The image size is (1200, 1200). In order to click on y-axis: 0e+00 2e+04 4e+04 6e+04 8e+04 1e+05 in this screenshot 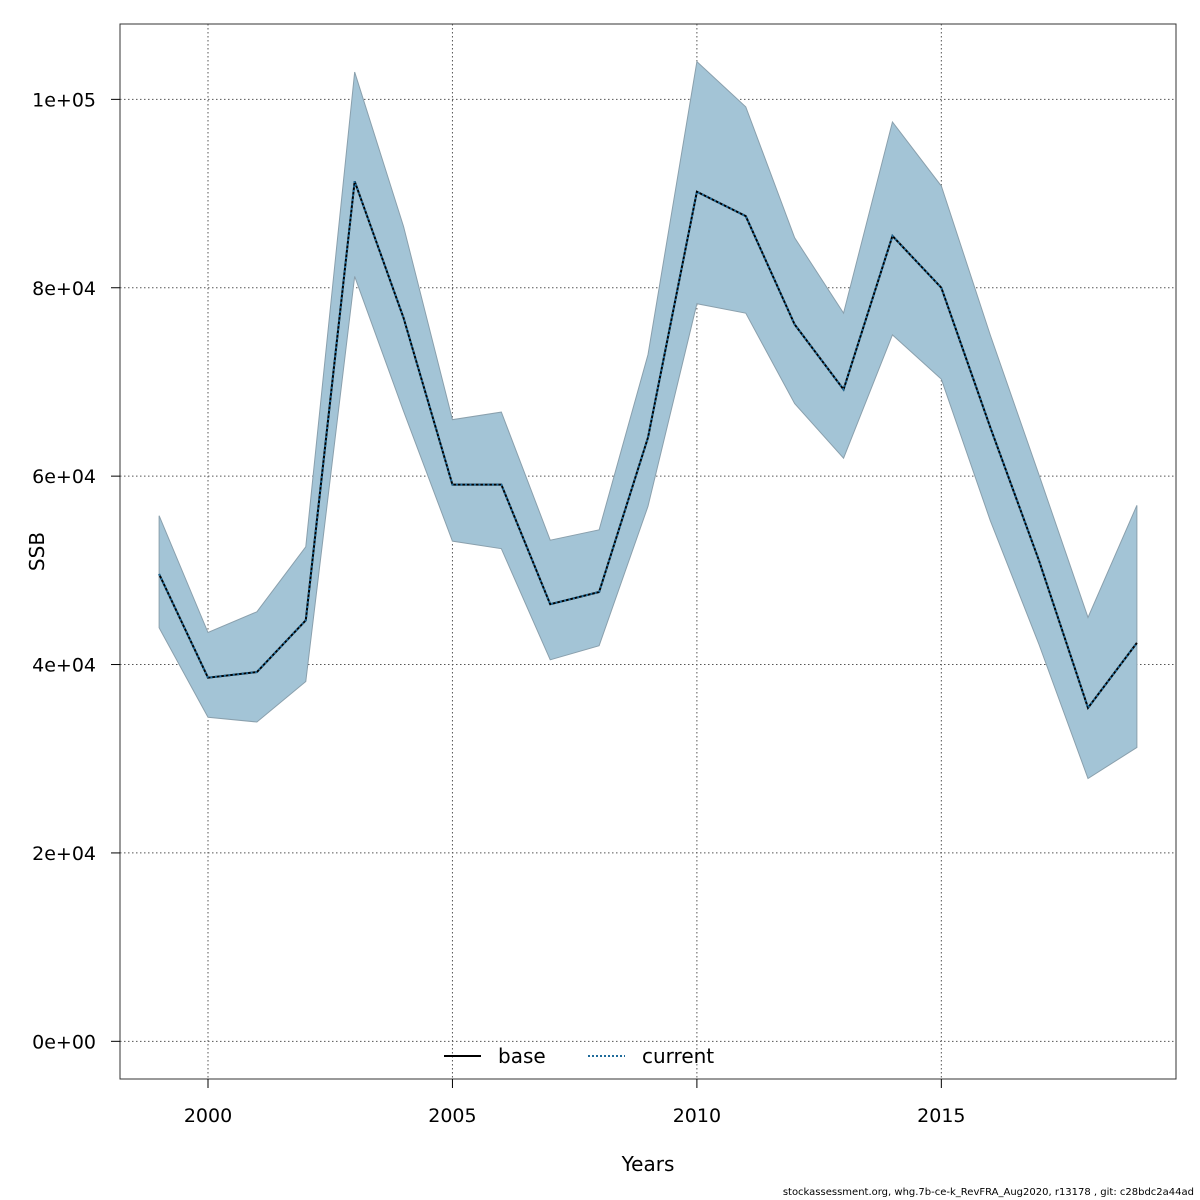, I will do `click(76, 571)`.